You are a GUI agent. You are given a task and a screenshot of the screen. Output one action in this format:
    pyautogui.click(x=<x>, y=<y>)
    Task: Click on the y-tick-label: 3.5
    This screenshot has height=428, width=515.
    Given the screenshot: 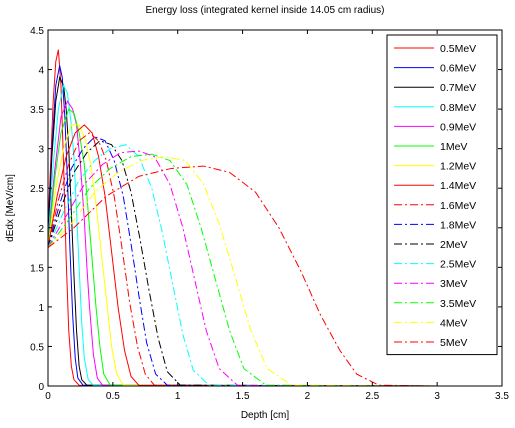 What is the action you would take?
    pyautogui.click(x=37, y=110)
    